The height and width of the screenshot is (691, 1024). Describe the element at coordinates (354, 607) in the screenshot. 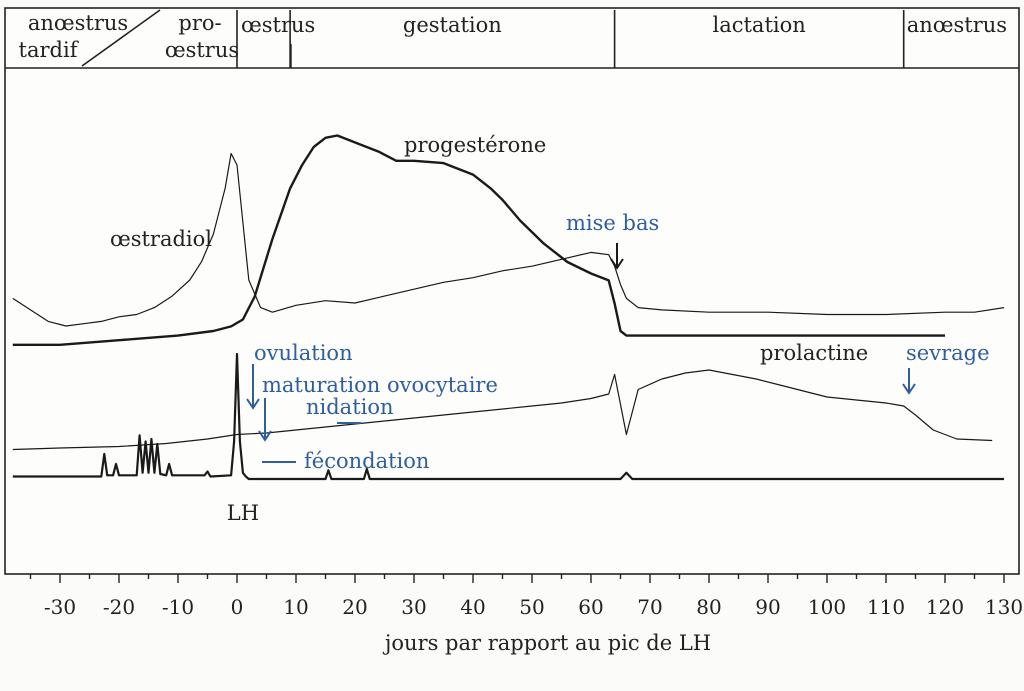

I see `x-tick-label: 20` at that location.